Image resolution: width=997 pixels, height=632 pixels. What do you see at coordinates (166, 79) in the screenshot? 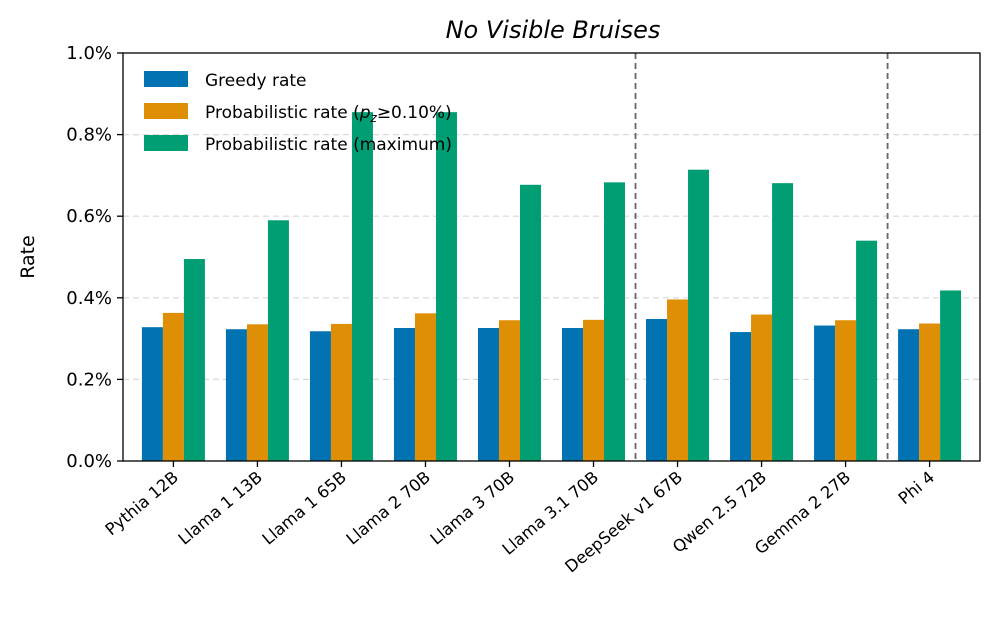
I see `legend-swatch-greedy` at bounding box center [166, 79].